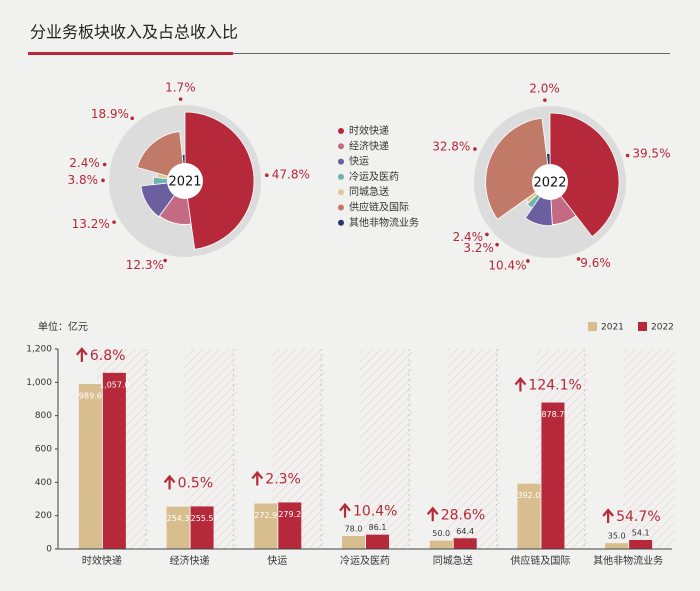 This screenshot has width=700, height=591. Describe the element at coordinates (369, 130) in the screenshot. I see `legend-label: 时效快递` at that location.